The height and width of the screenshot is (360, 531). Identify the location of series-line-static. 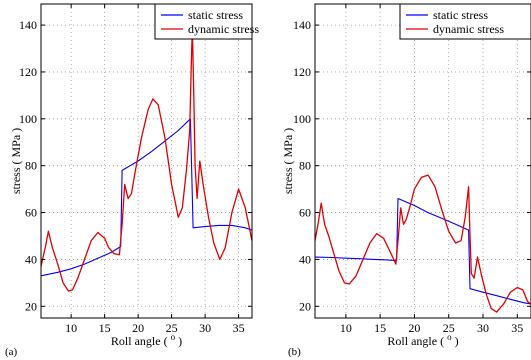
(423, 251).